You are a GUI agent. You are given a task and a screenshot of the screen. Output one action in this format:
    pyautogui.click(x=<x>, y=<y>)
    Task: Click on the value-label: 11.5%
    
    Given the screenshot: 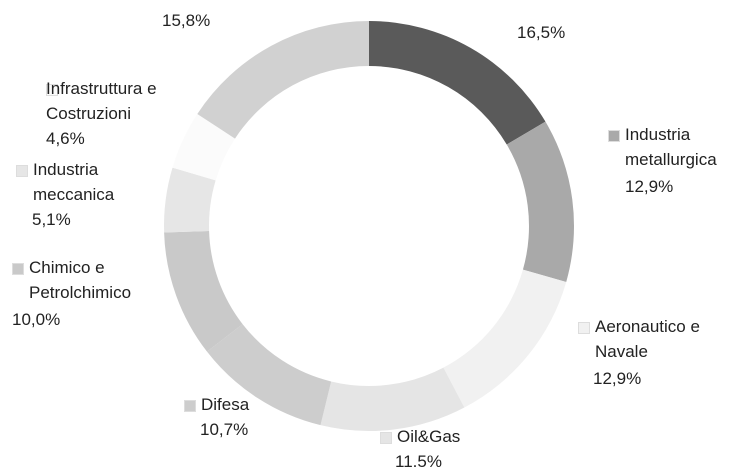 What is the action you would take?
    pyautogui.click(x=418, y=461)
    